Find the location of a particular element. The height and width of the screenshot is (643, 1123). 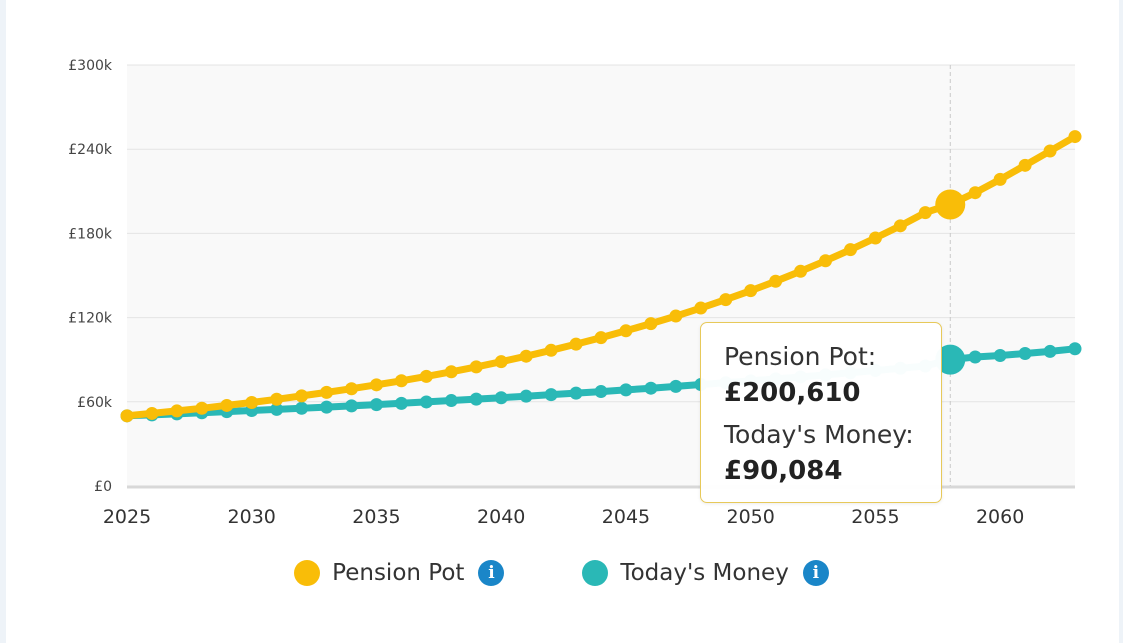

legend-item-todays-money: Today's Money i is located at coordinates (705, 573).